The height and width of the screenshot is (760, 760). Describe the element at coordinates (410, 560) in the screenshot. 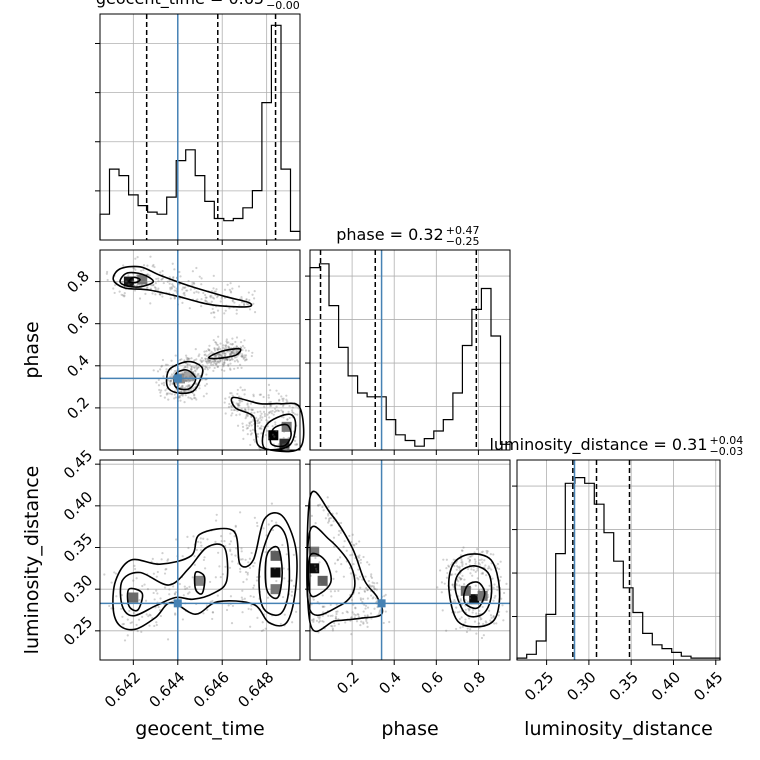

I see `panel-frame` at that location.